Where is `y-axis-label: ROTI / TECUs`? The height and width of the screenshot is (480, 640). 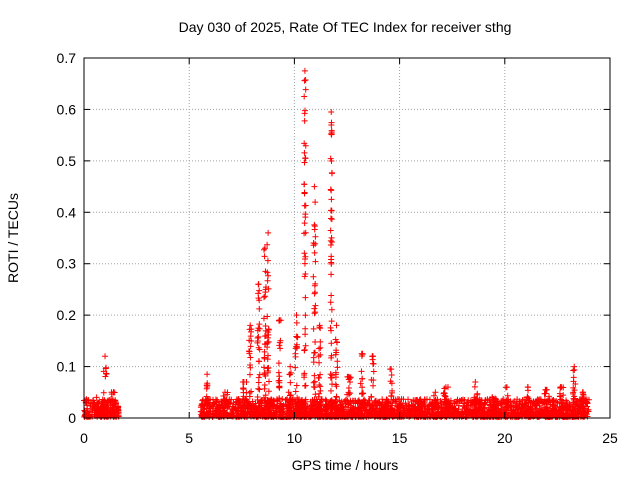
y-axis-label: ROTI / TECUs is located at coordinates (13, 238).